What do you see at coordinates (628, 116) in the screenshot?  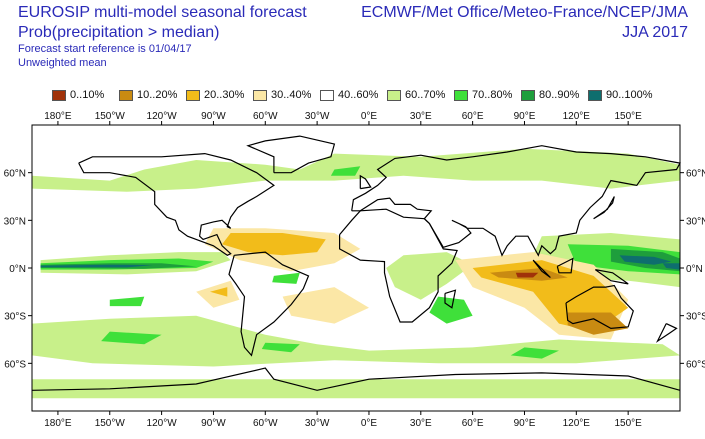 I see `lon-tick-label-top: 150°E` at bounding box center [628, 116].